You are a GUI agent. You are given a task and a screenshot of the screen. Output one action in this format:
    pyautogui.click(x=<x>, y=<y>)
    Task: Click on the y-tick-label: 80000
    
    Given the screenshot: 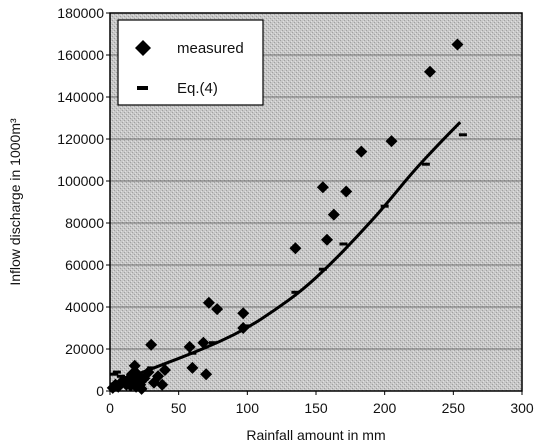 What is the action you would take?
    pyautogui.click(x=84, y=223)
    